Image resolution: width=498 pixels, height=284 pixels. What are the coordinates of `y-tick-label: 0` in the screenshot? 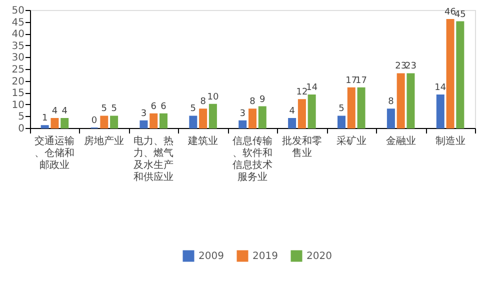 It's located at (21, 129).